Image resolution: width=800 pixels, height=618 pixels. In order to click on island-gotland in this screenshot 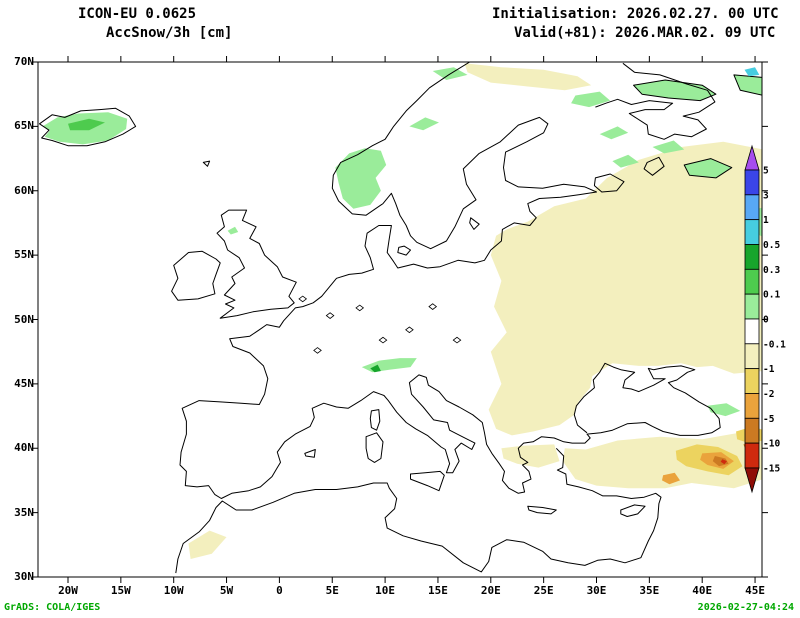, I will do `click(474, 223)`.